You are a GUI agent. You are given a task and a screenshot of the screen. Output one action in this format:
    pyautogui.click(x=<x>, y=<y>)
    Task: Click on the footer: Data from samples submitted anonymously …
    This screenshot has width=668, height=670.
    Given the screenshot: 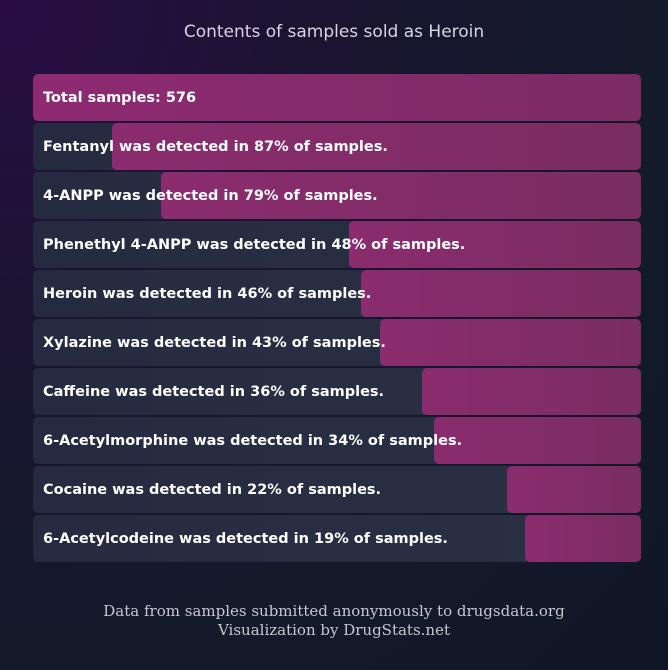 What is the action you would take?
    pyautogui.click(x=334, y=621)
    